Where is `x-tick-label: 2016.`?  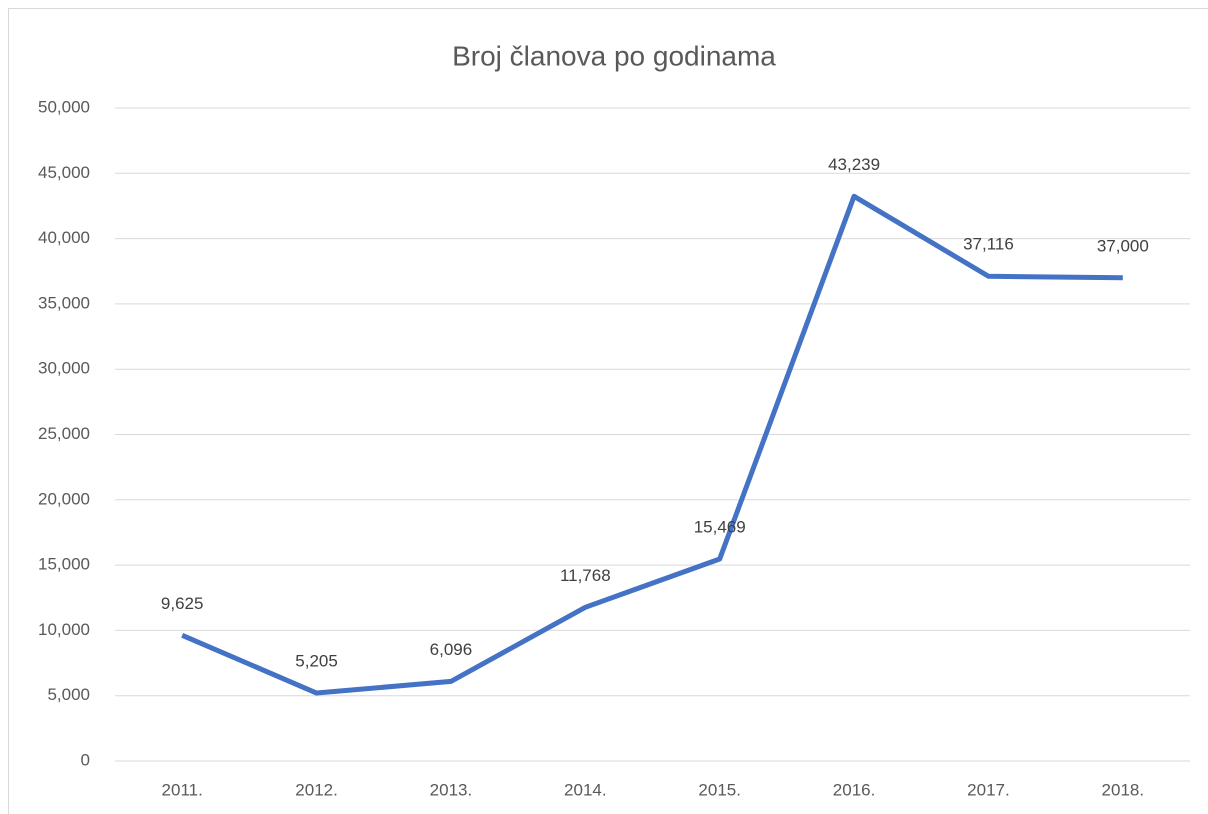
x-tick-label: 2016. is located at coordinates (854, 789).